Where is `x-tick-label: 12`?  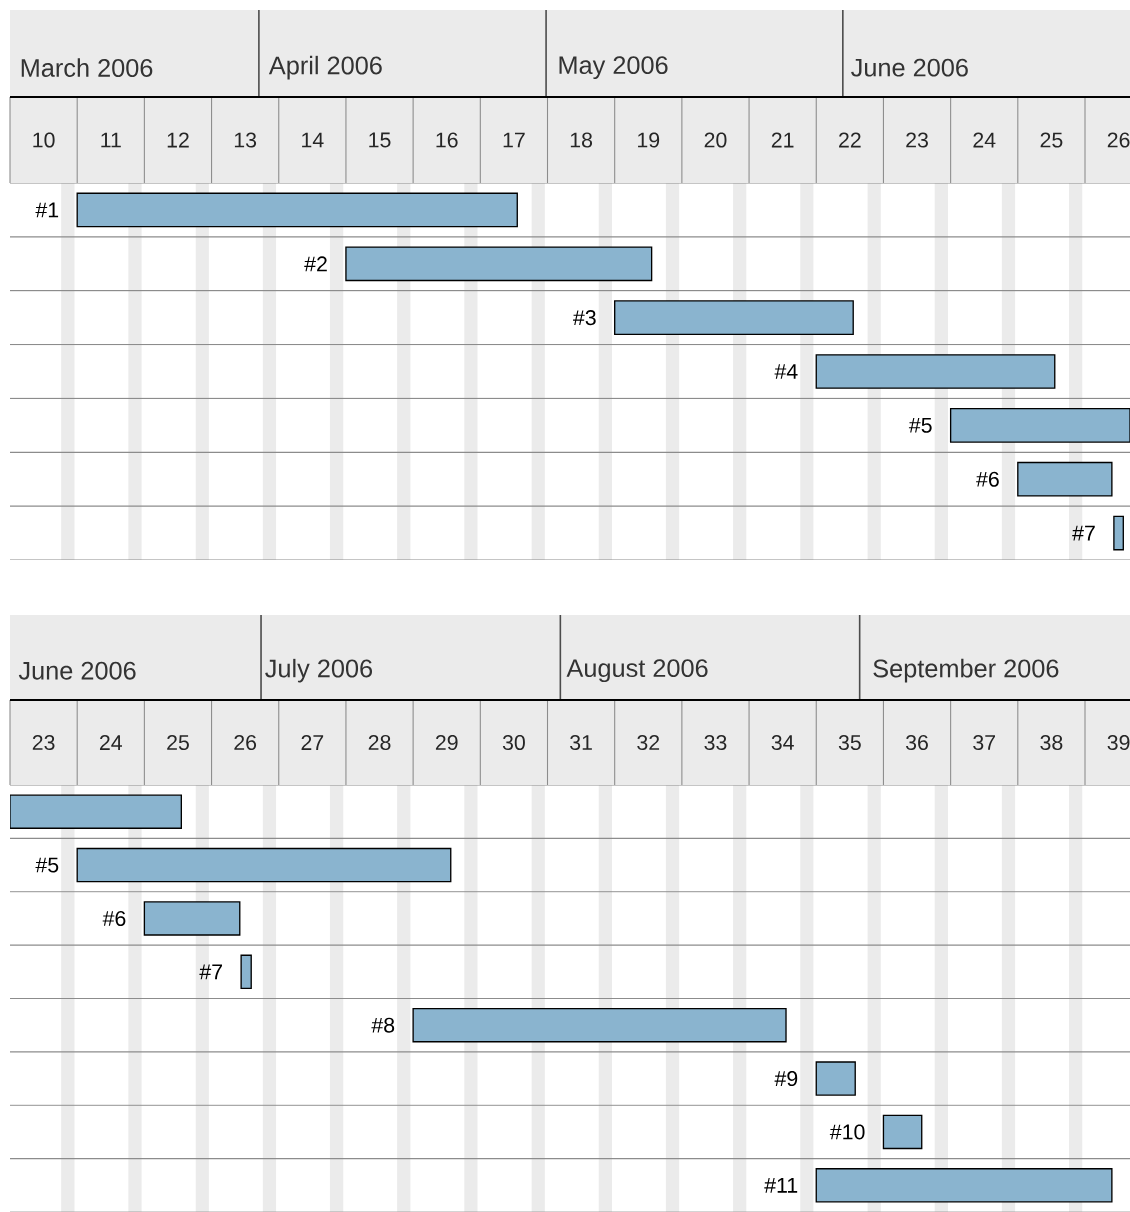
x-tick-label: 12 is located at coordinates (178, 140).